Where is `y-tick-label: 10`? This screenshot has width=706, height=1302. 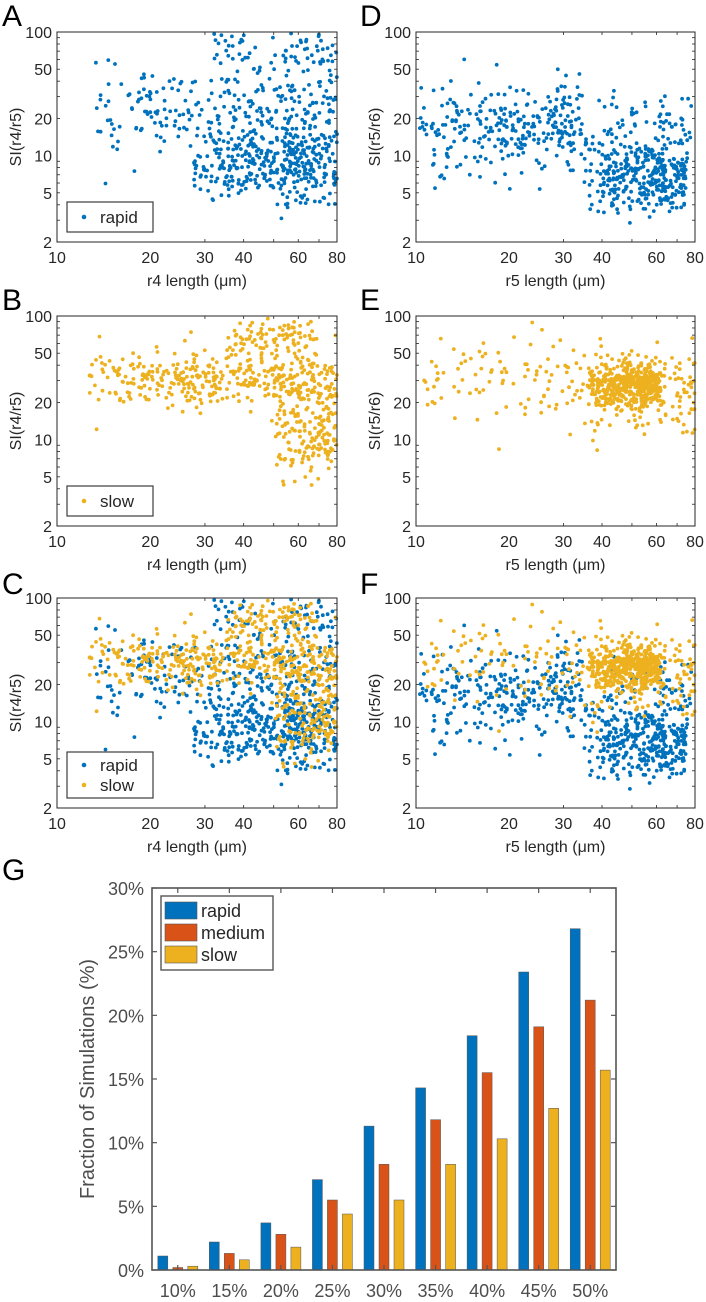 y-tick-label: 10 is located at coordinates (43, 441).